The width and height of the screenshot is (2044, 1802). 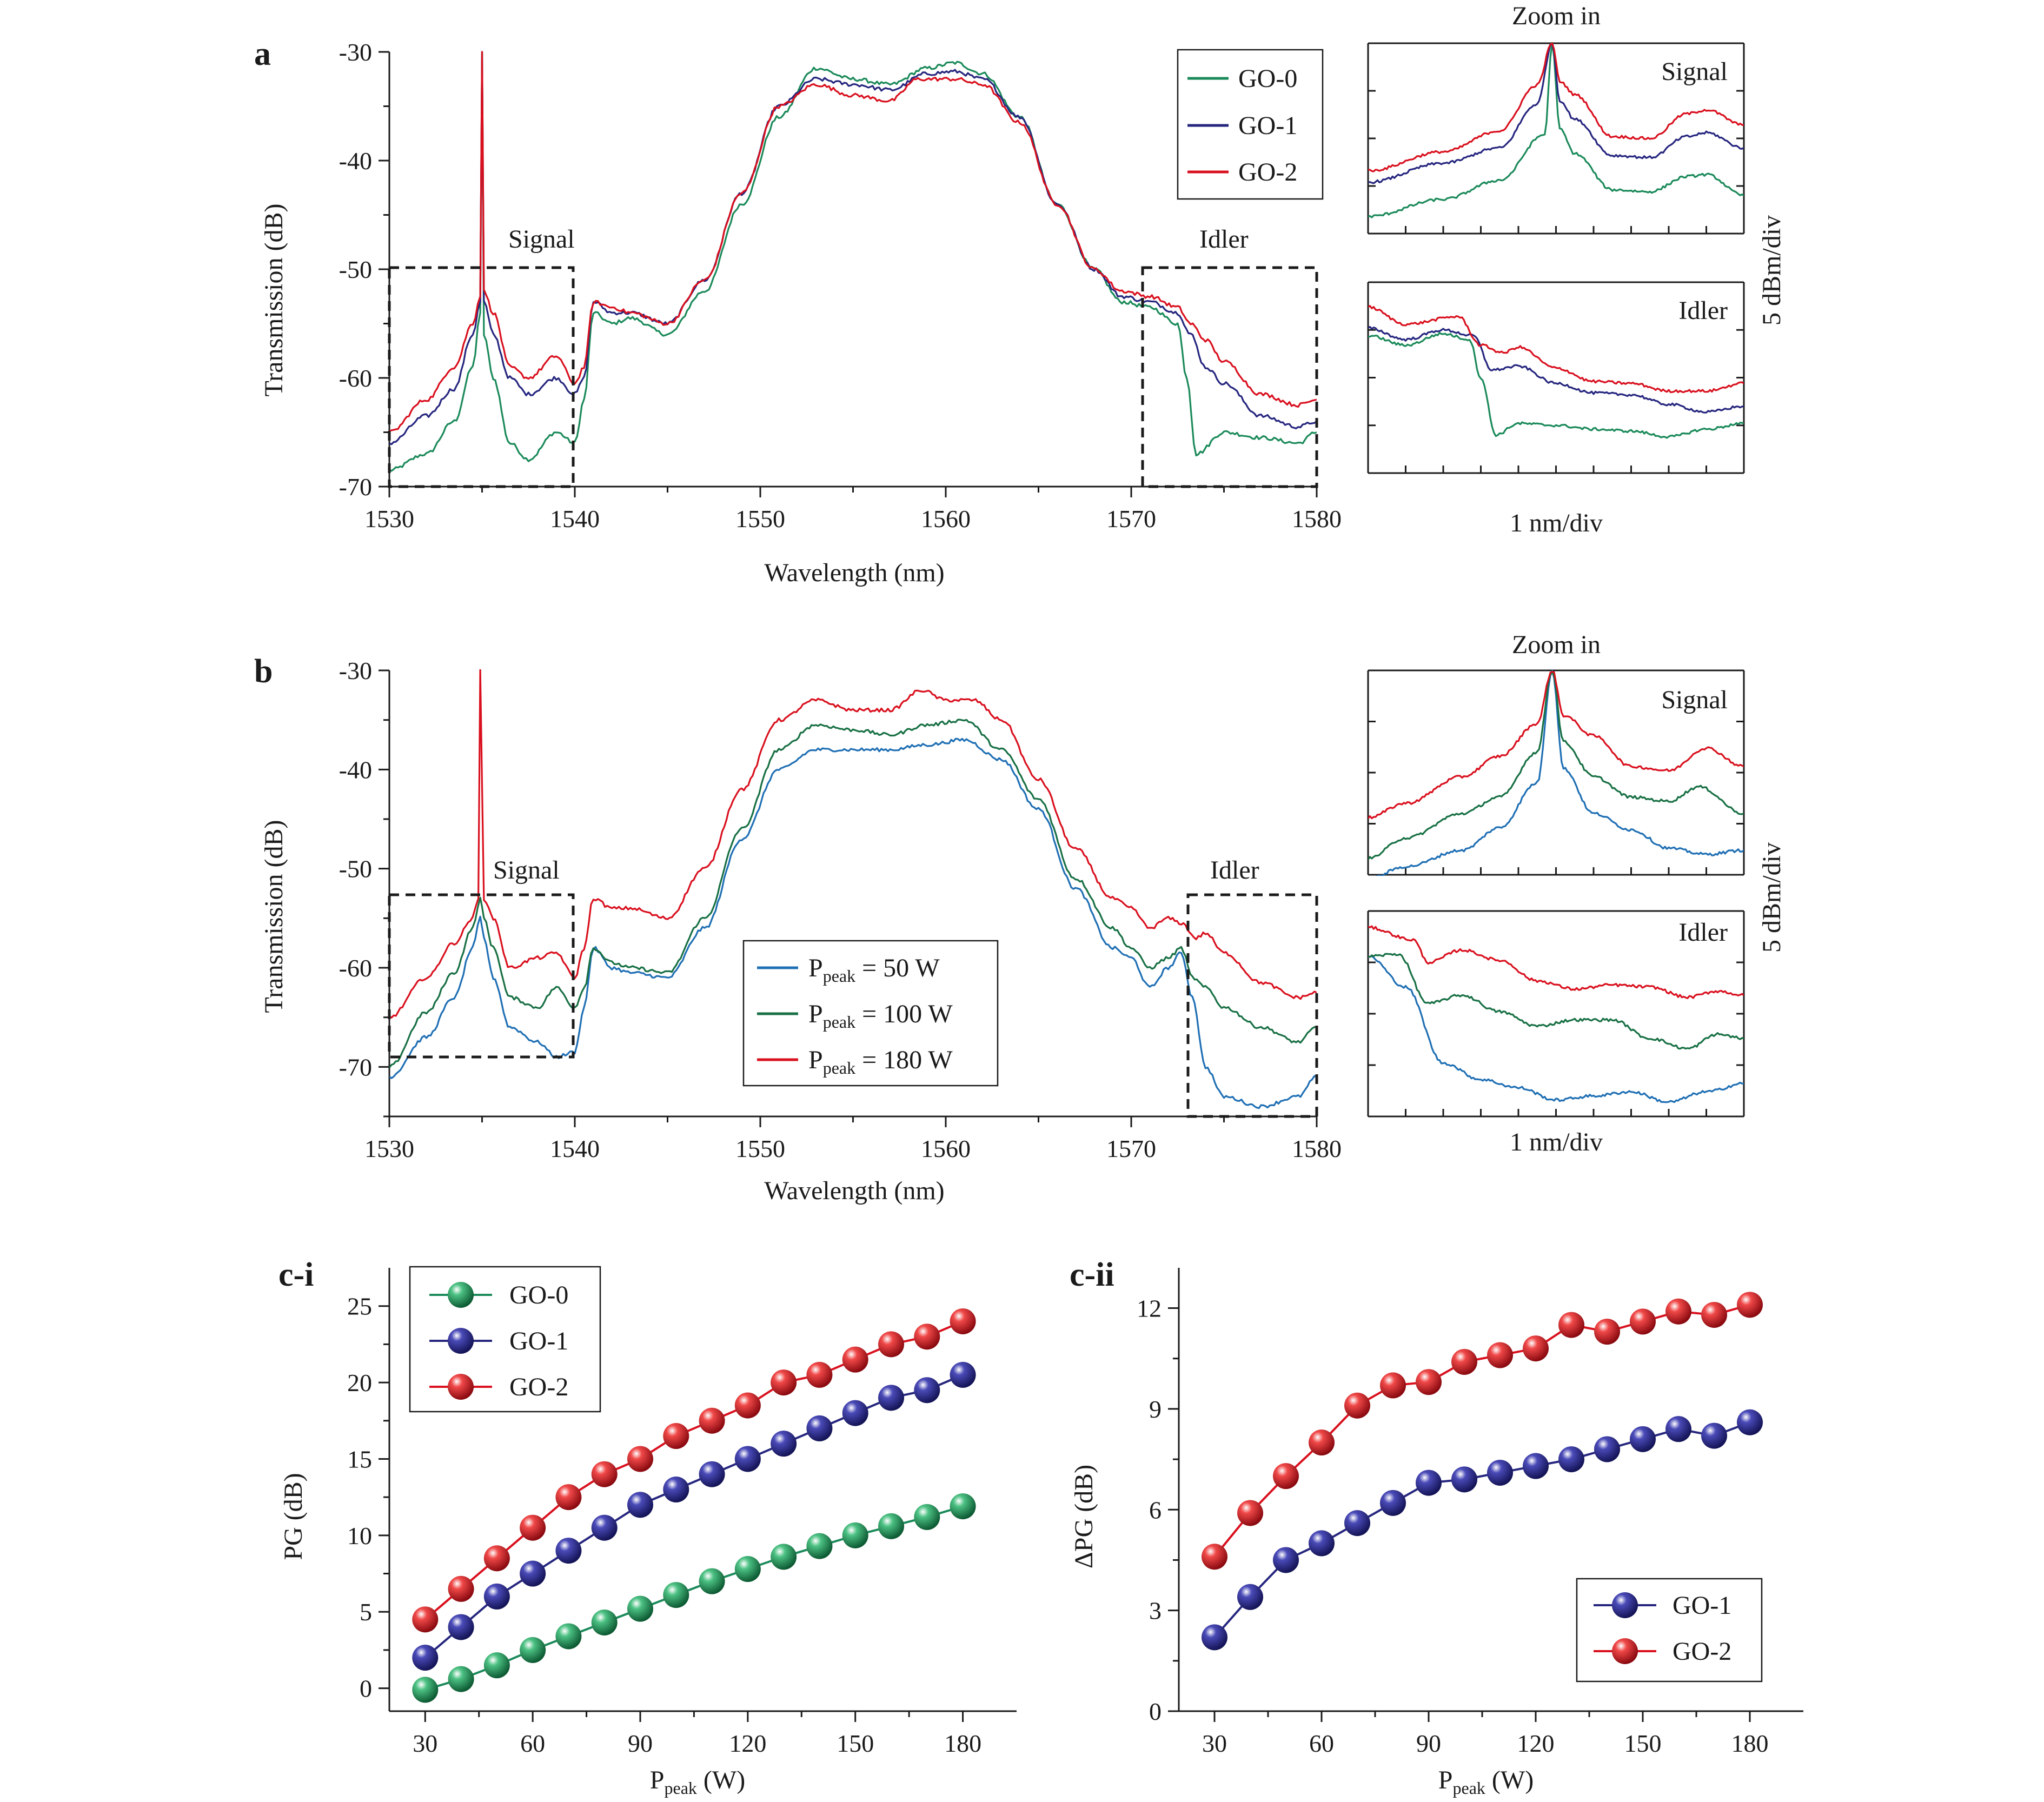 What do you see at coordinates (1214, 1744) in the screenshot?
I see `panel-c-ii-x-tick-label: 30` at bounding box center [1214, 1744].